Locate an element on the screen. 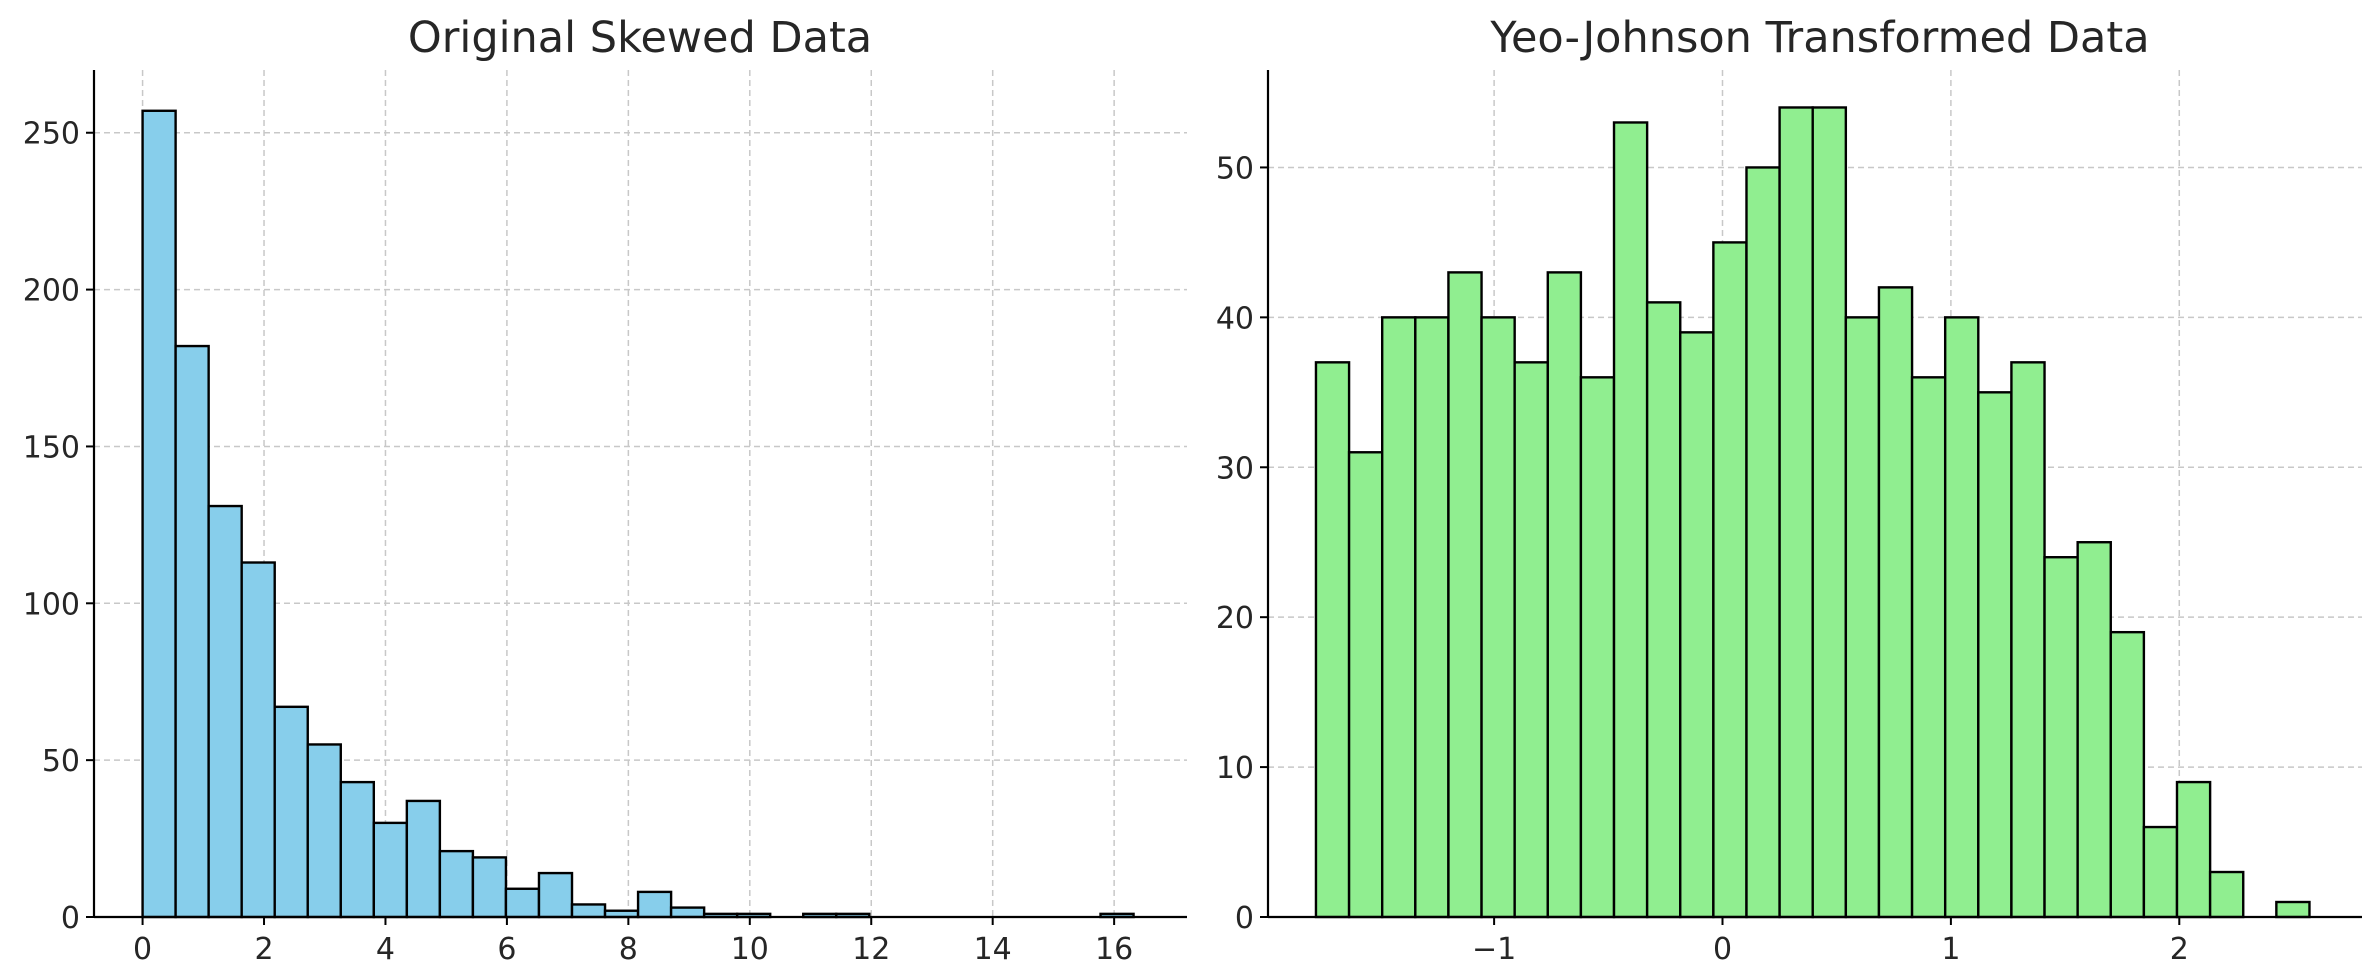  x-tick-label: 4 is located at coordinates (385, 949).